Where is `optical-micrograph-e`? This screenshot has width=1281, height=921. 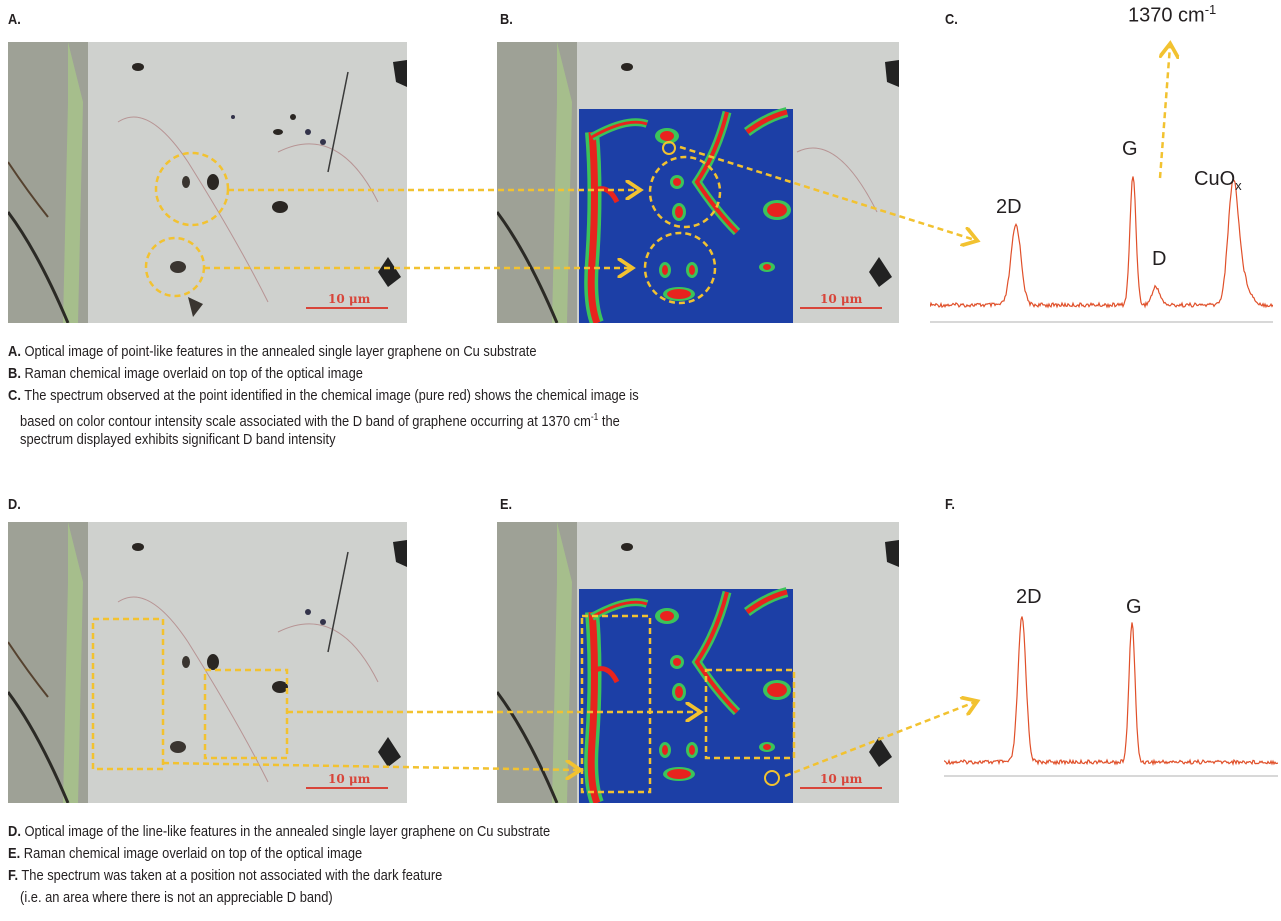 optical-micrograph-e is located at coordinates (698, 662).